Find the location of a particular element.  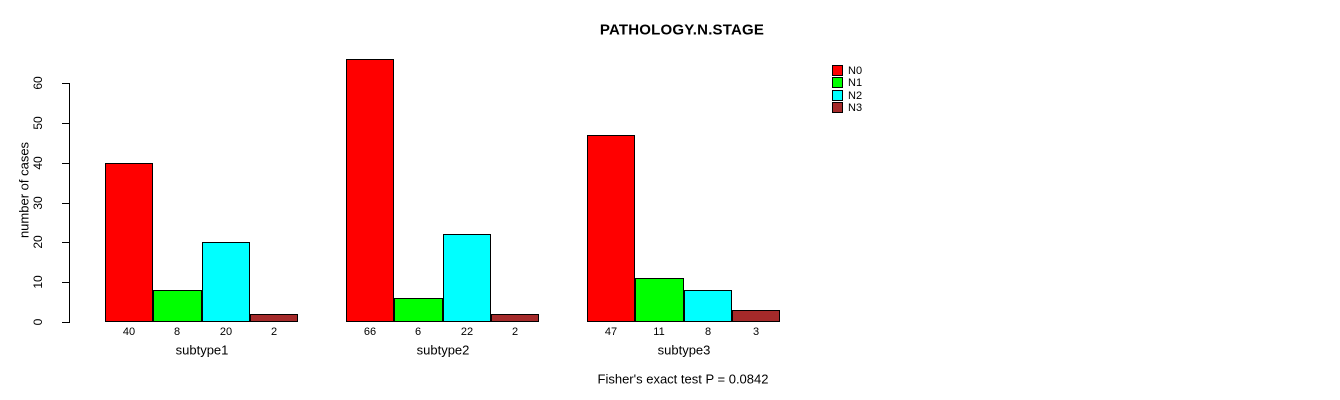

y-axis-tick-label: 20 is located at coordinates (38, 242).